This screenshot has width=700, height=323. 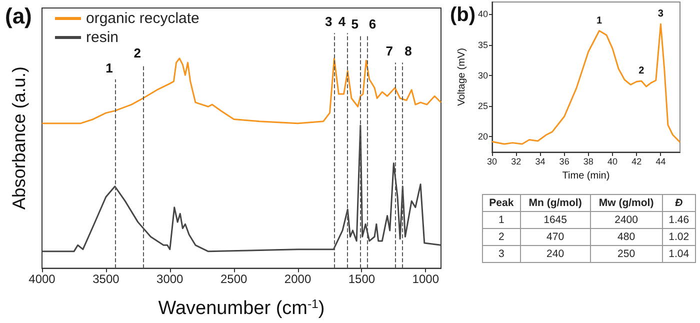 I want to click on y-tick-label: 25, so click(x=483, y=106).